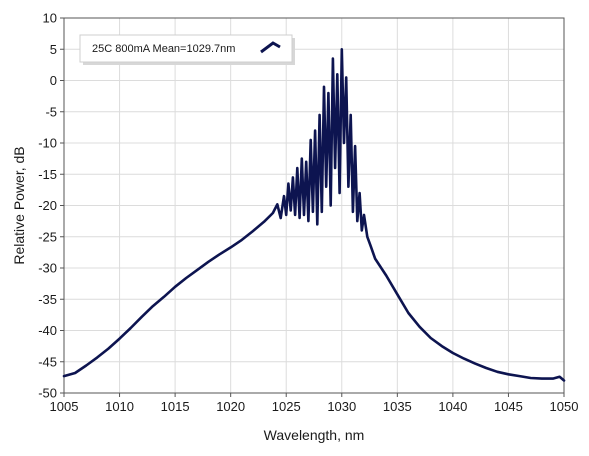  What do you see at coordinates (47, 330) in the screenshot?
I see `y-tick-label: -40` at bounding box center [47, 330].